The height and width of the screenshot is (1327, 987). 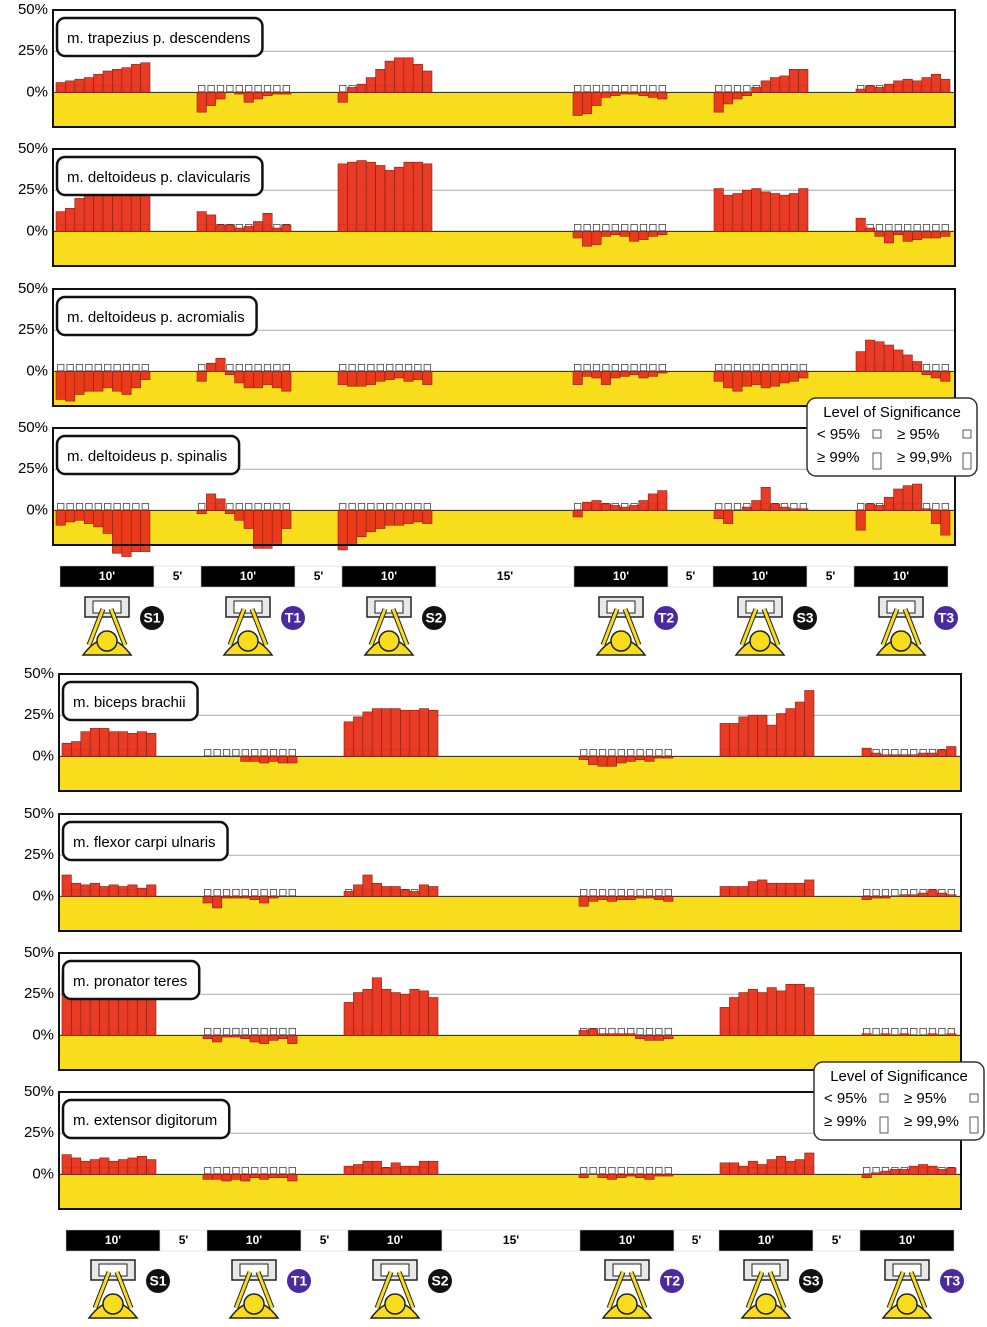 What do you see at coordinates (510, 1052) in the screenshot?
I see `plot-lower` at bounding box center [510, 1052].